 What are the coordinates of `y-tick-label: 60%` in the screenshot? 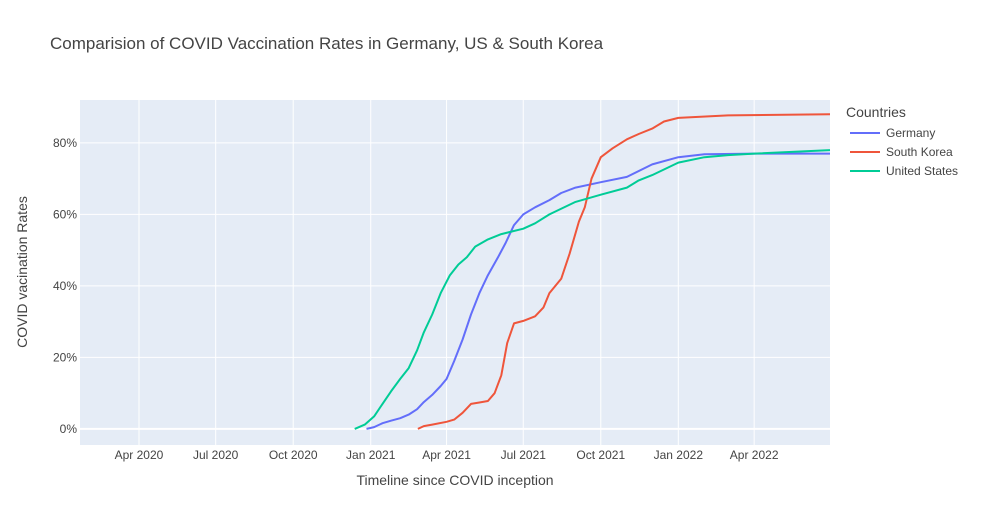 It's located at (65, 214).